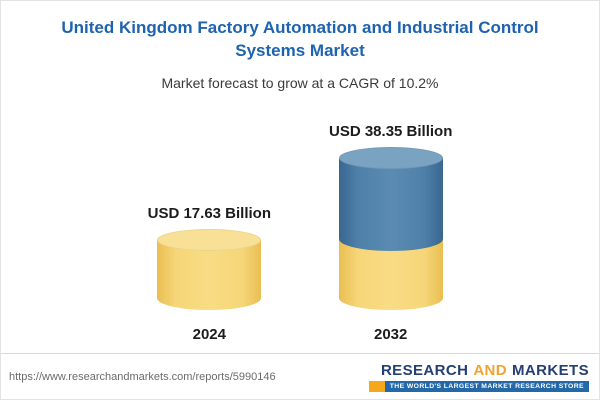 The width and height of the screenshot is (600, 400). Describe the element at coordinates (209, 213) in the screenshot. I see `value-label-2024: USD 17.63 Billion` at that location.